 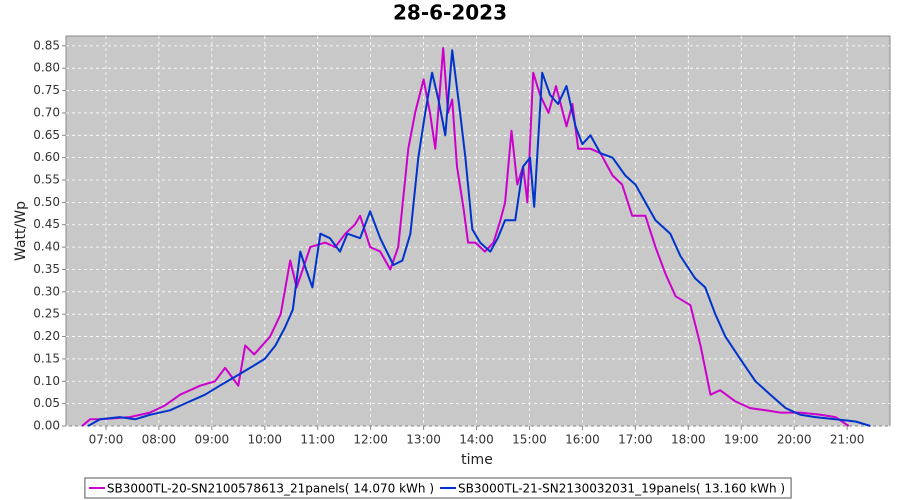 I want to click on x-tick-label: 21:00, so click(x=847, y=440).